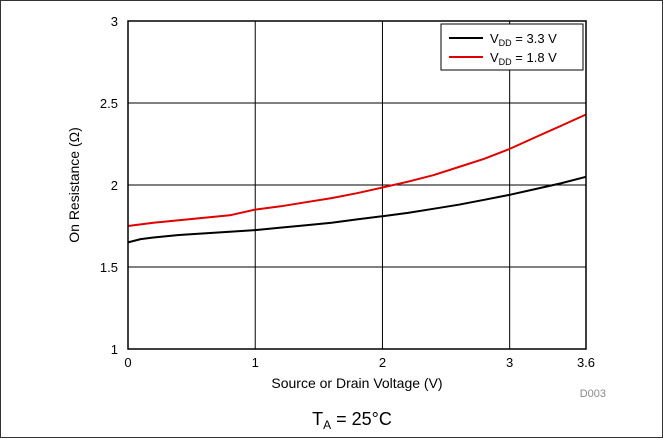 Image resolution: width=663 pixels, height=439 pixels. What do you see at coordinates (114, 21) in the screenshot?
I see `y-tick-label: 3` at bounding box center [114, 21].